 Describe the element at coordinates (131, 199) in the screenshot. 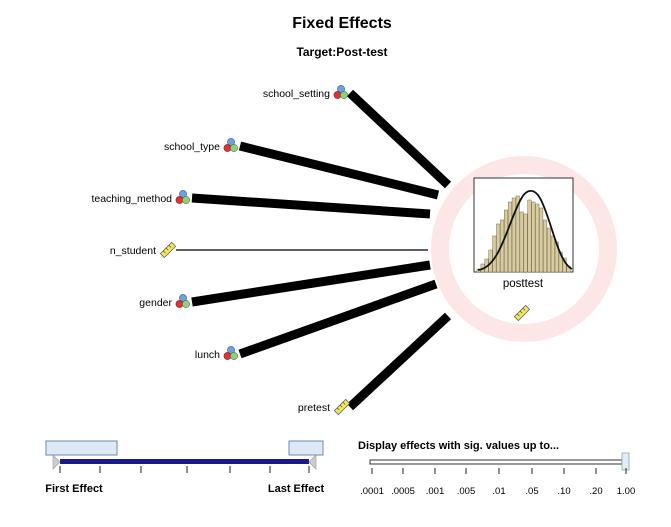

I see `predictor-label: teaching_method` at that location.